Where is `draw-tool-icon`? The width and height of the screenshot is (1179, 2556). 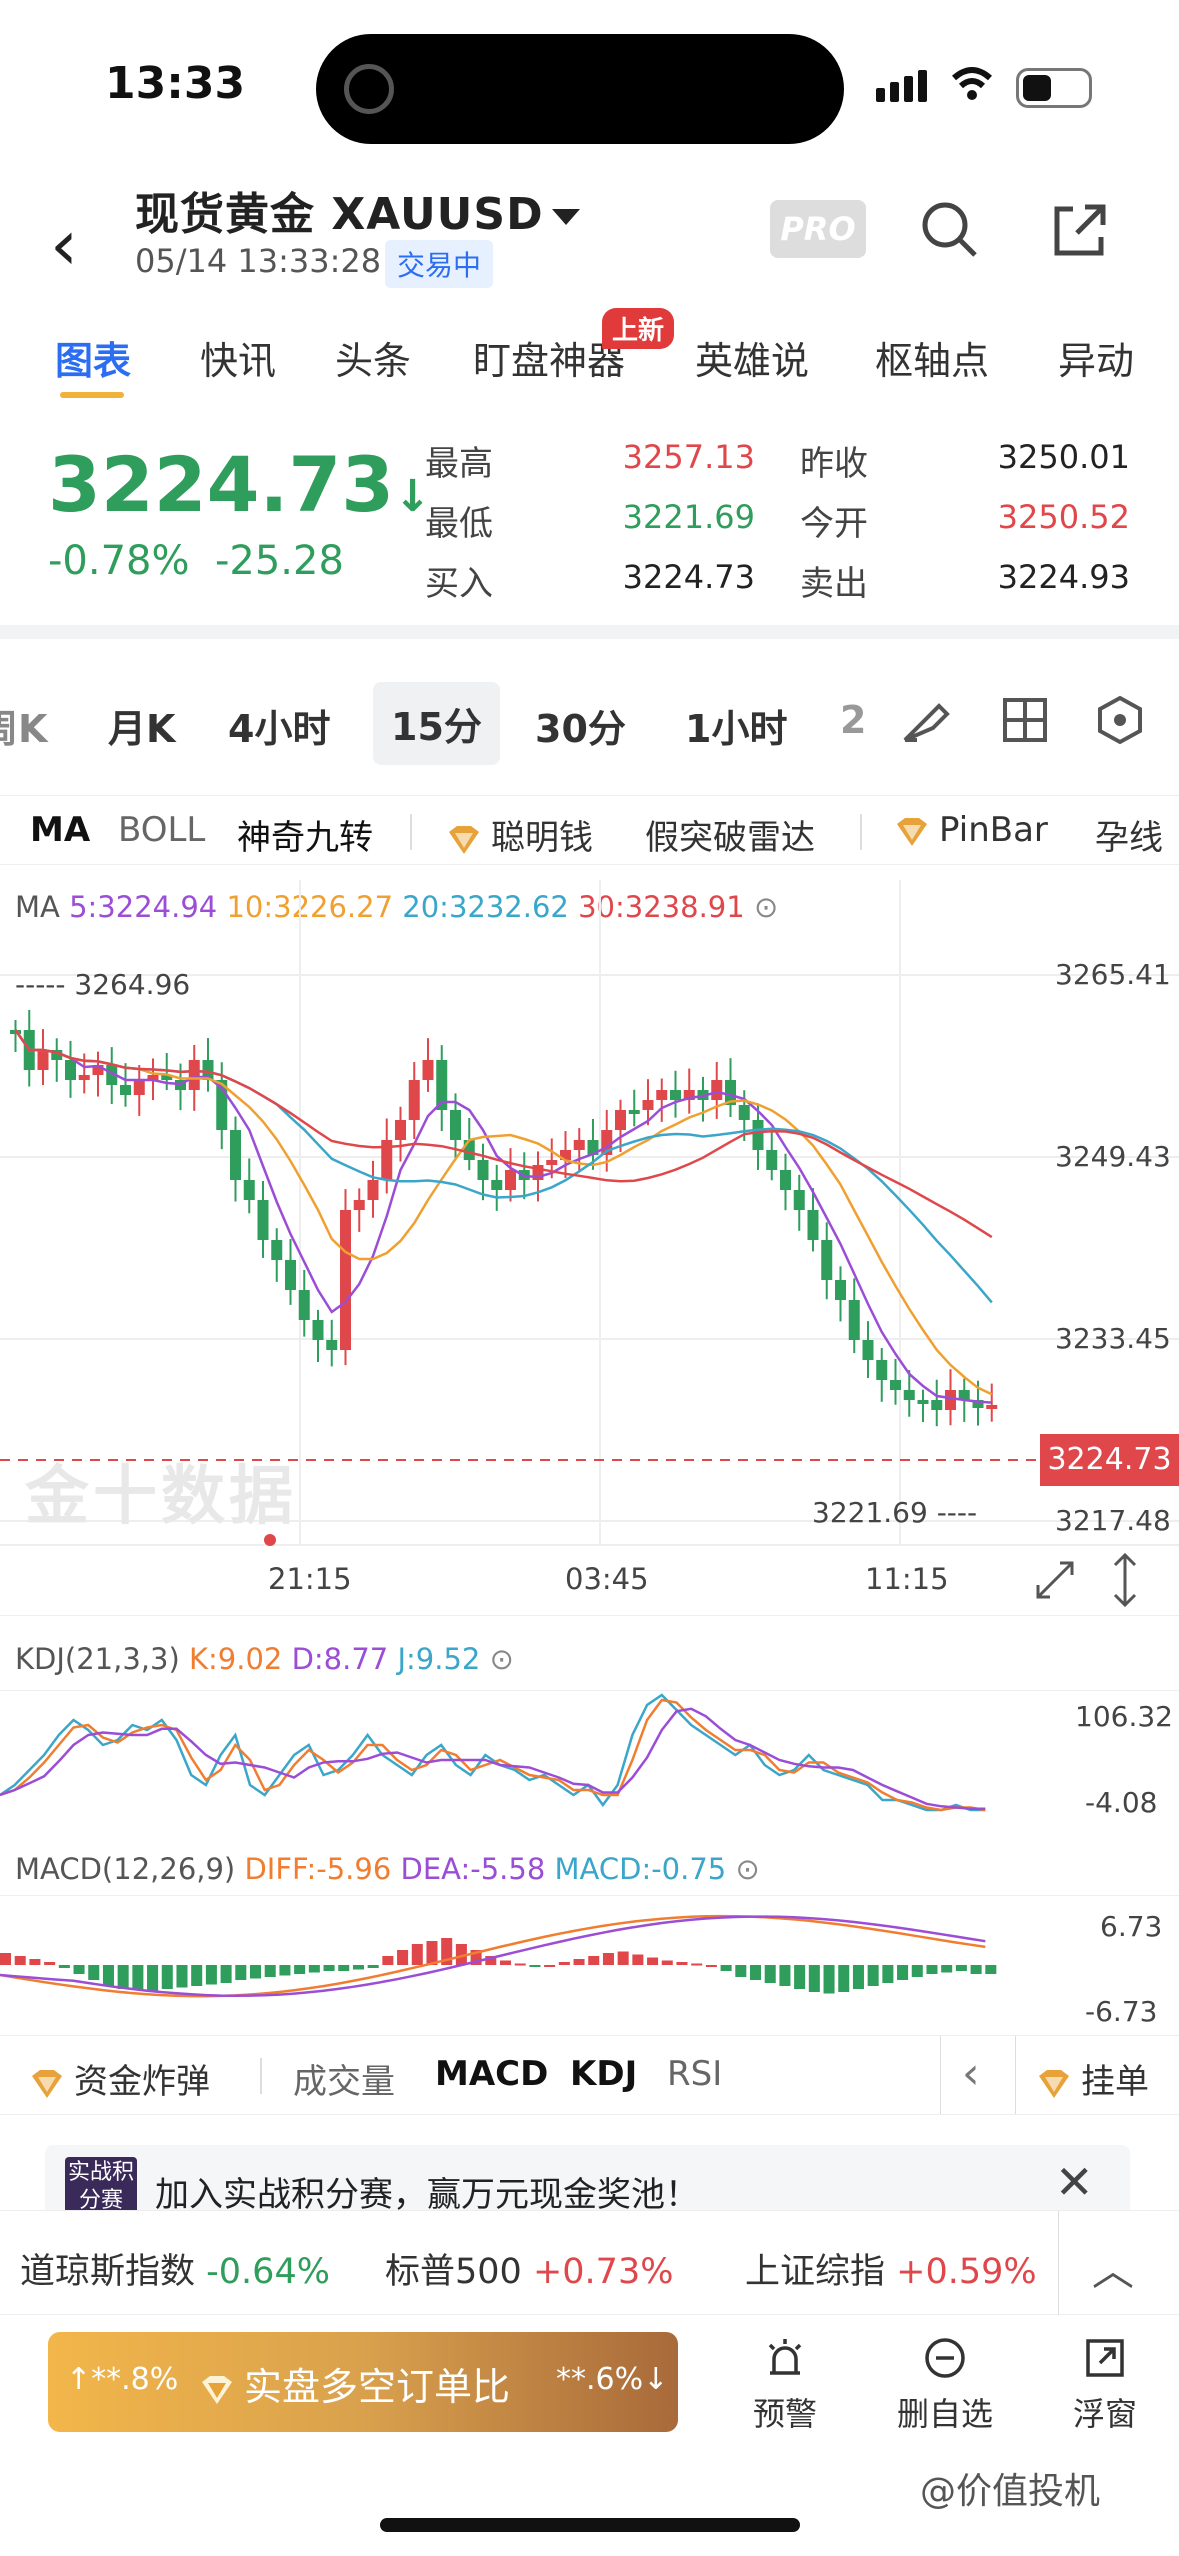 draw-tool-icon is located at coordinates (925, 720).